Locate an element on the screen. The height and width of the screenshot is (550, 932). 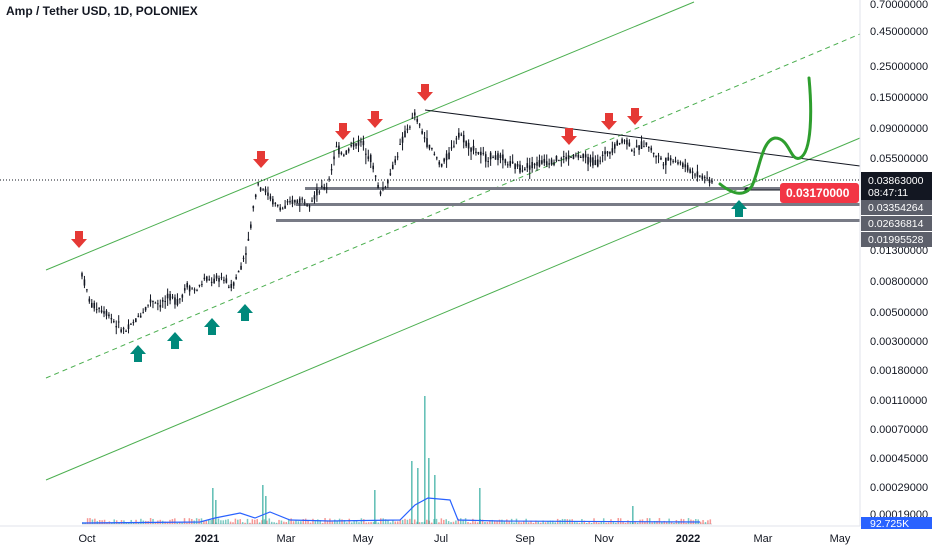
price-tick-label: 0.00029000 is located at coordinates (899, 488).